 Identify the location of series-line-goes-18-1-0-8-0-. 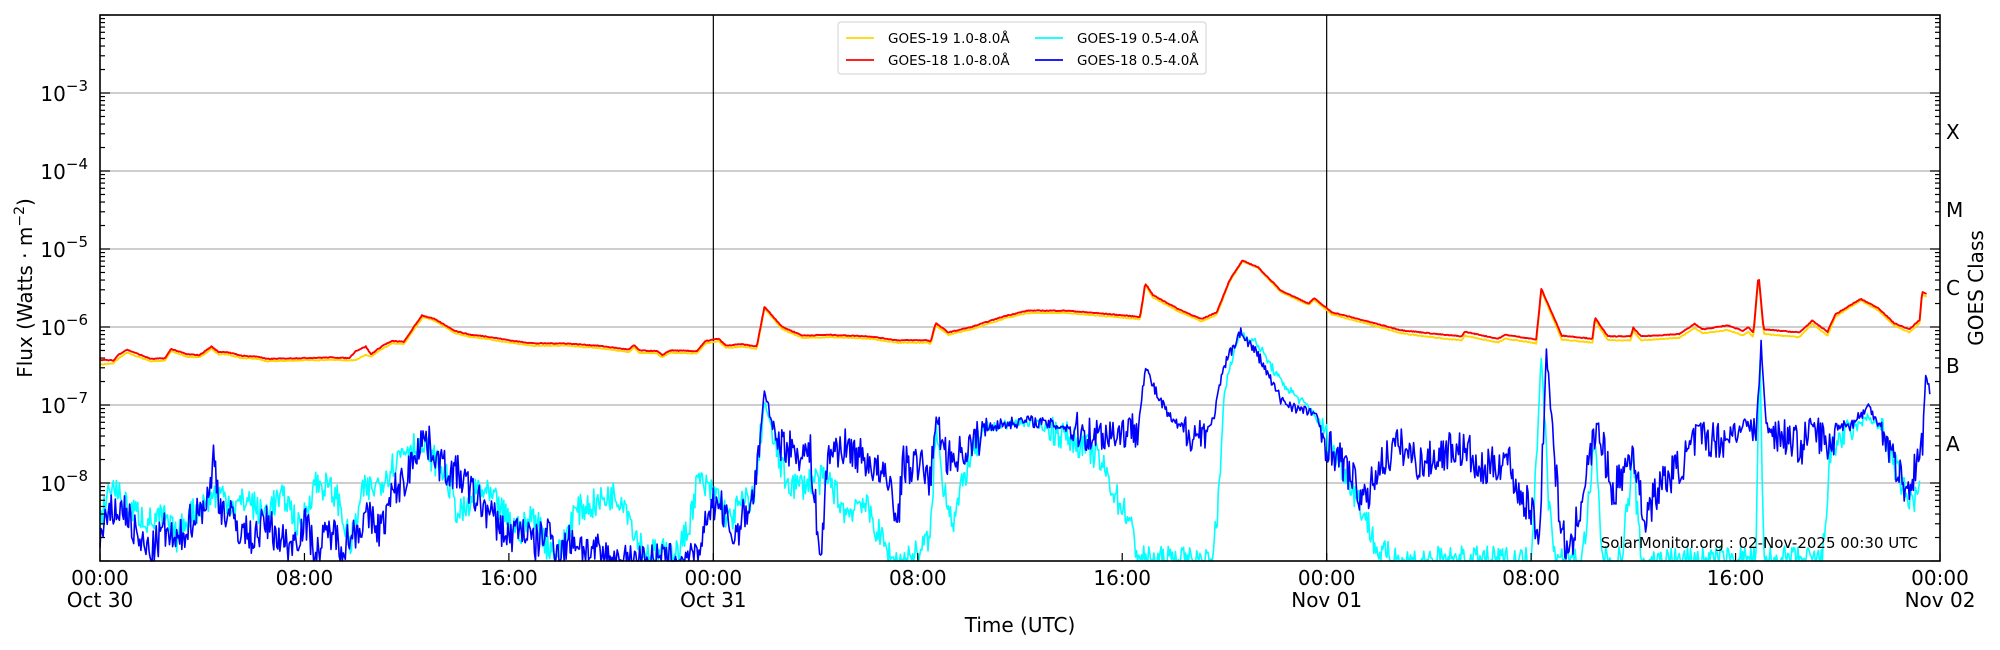
(1013, 310).